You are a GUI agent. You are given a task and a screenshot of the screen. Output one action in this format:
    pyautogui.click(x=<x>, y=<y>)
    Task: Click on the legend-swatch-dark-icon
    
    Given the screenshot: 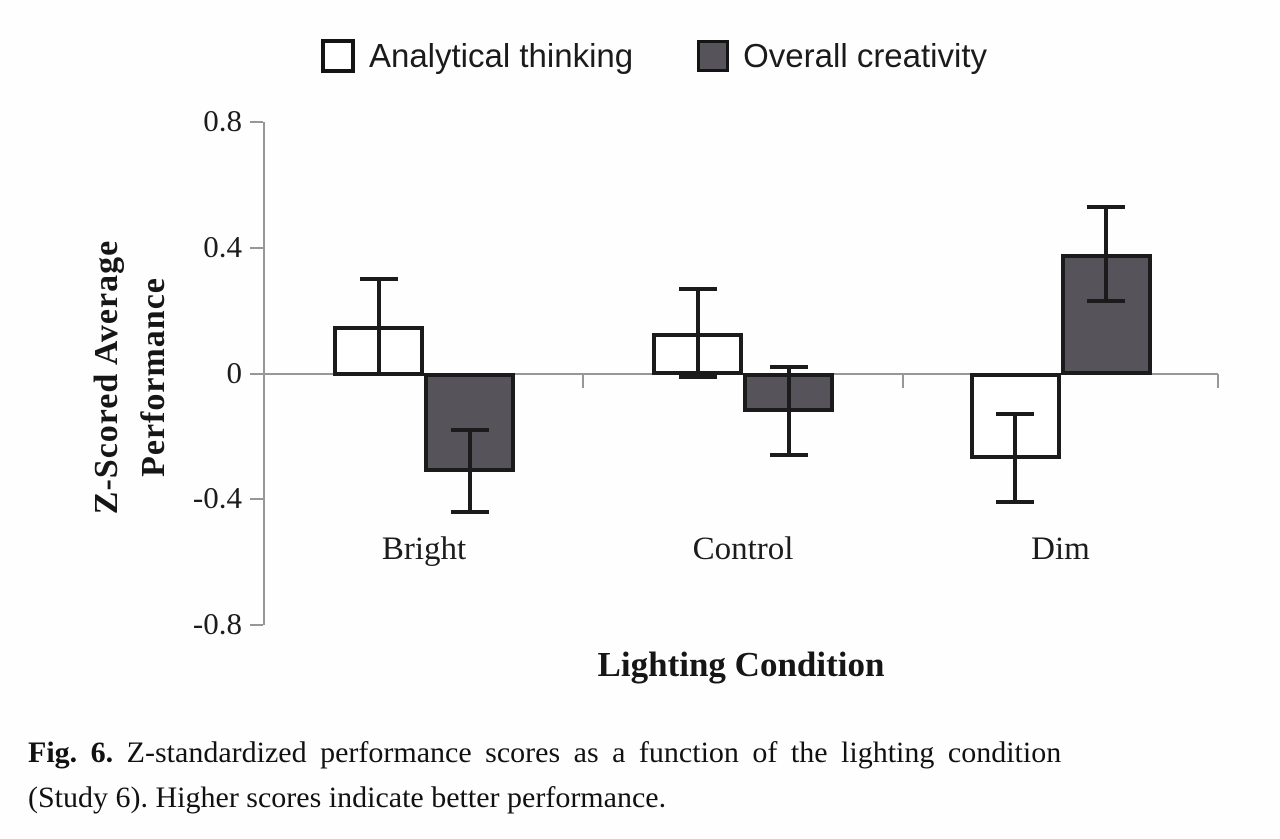 What is the action you would take?
    pyautogui.click(x=713, y=56)
    